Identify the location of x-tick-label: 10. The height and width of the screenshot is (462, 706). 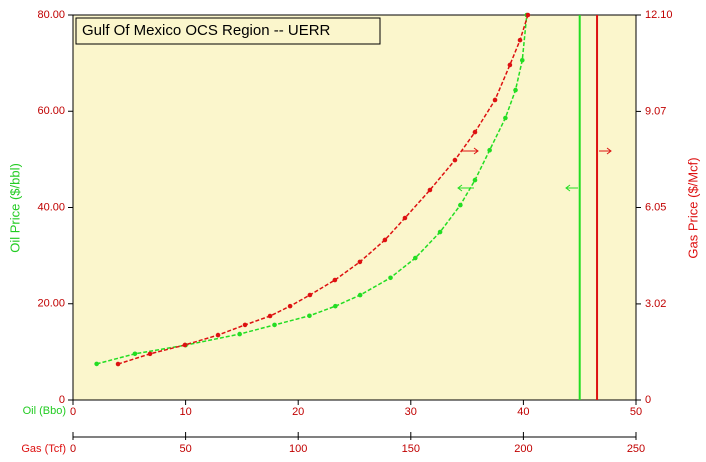
(185, 412).